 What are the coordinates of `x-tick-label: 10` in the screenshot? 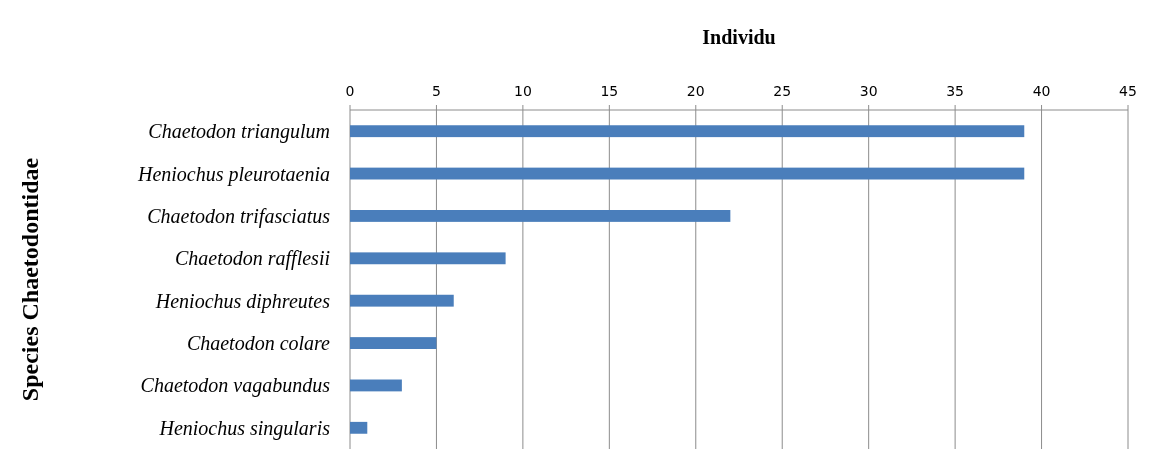 It's located at (522, 91).